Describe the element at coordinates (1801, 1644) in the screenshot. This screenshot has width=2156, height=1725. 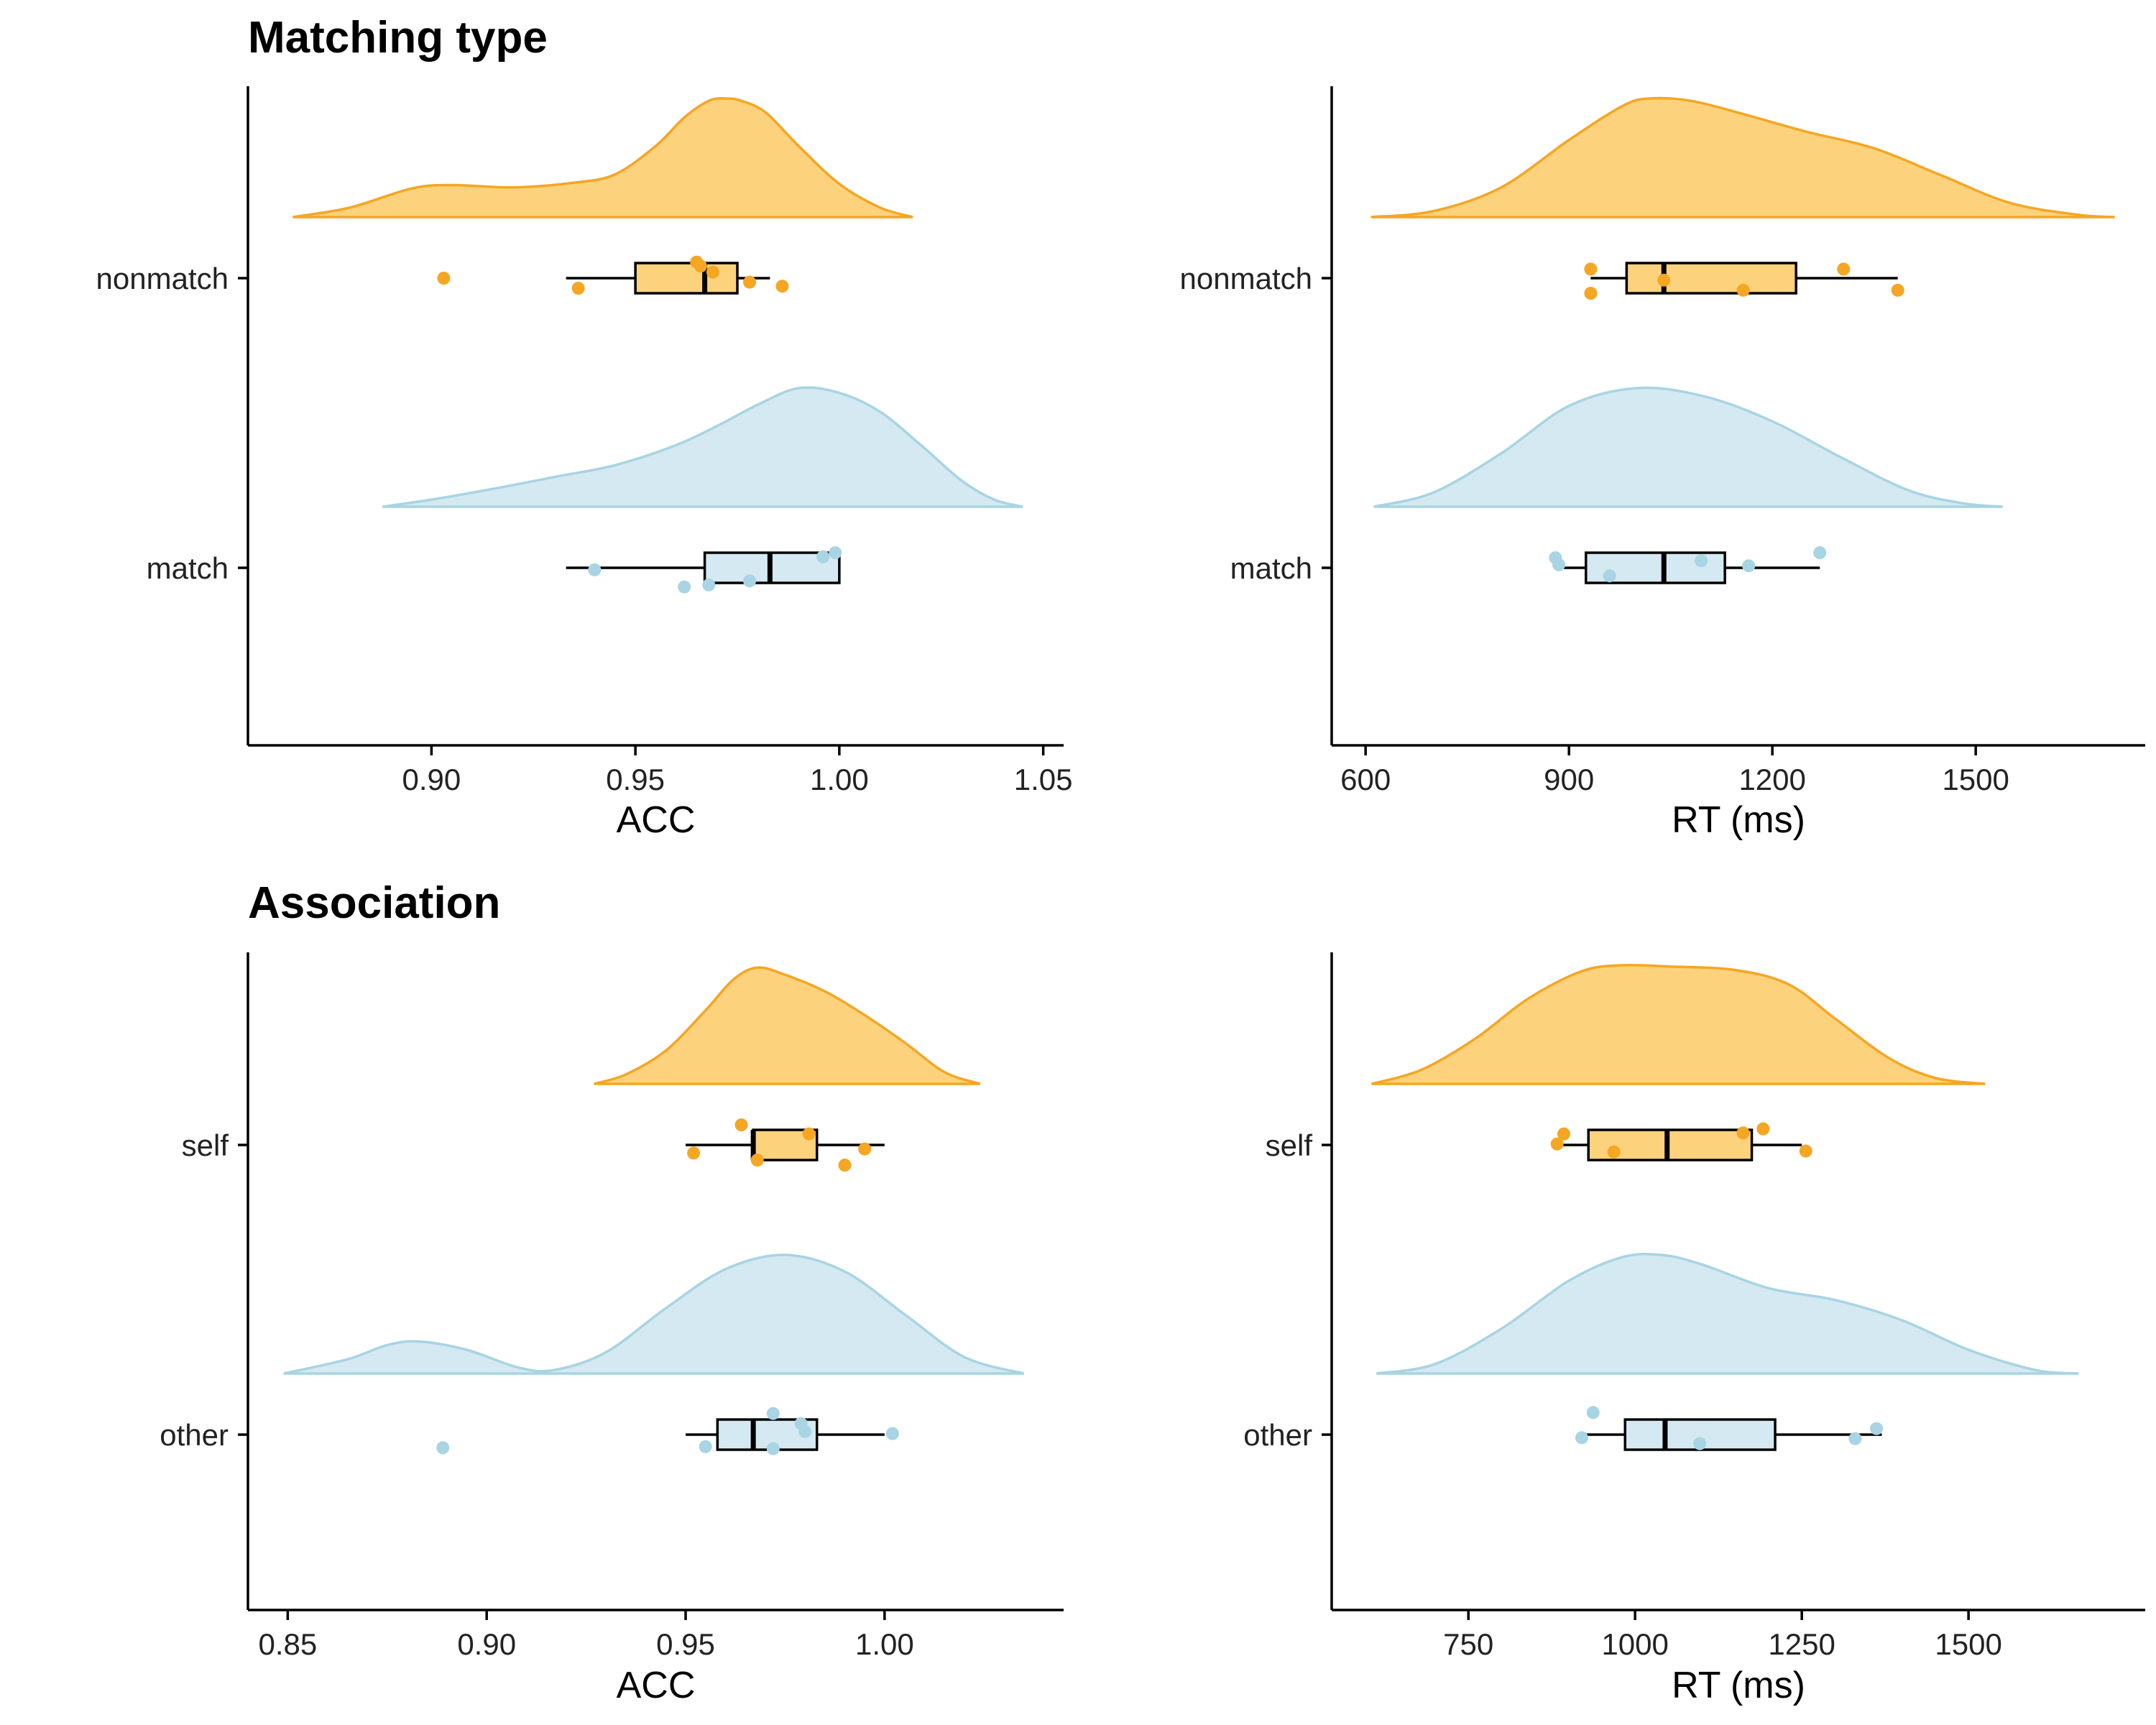
I see `x-tick-label: 1250` at that location.